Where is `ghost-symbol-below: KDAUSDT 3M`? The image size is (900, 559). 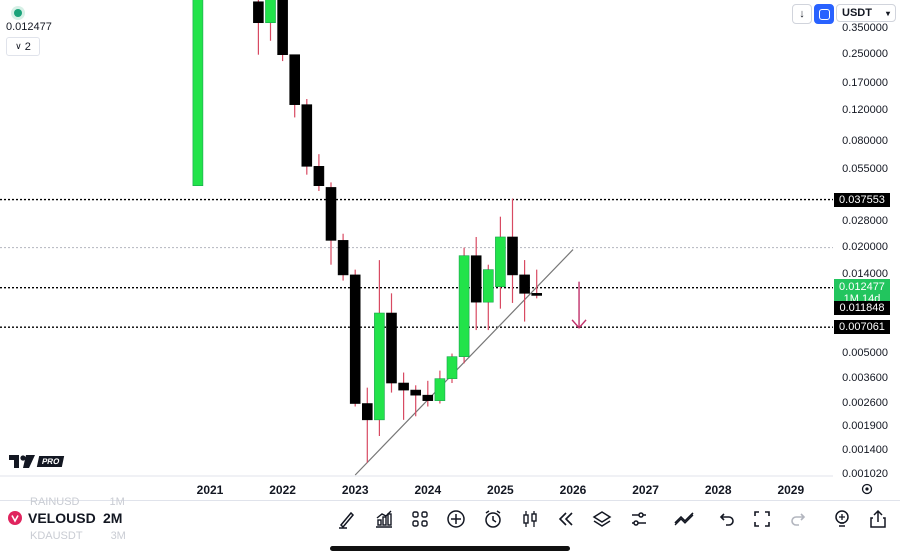
ghost-symbol-below: KDAUSDT 3M is located at coordinates (78, 536).